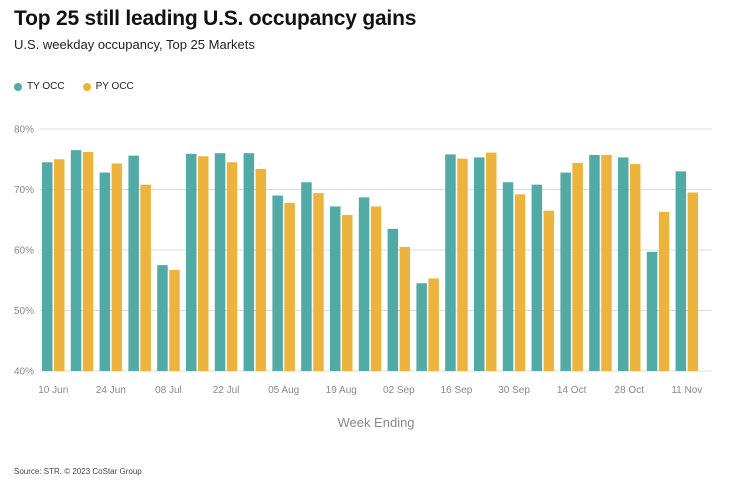 The image size is (729, 493). I want to click on x-tick-label: 30 Sep, so click(514, 390).